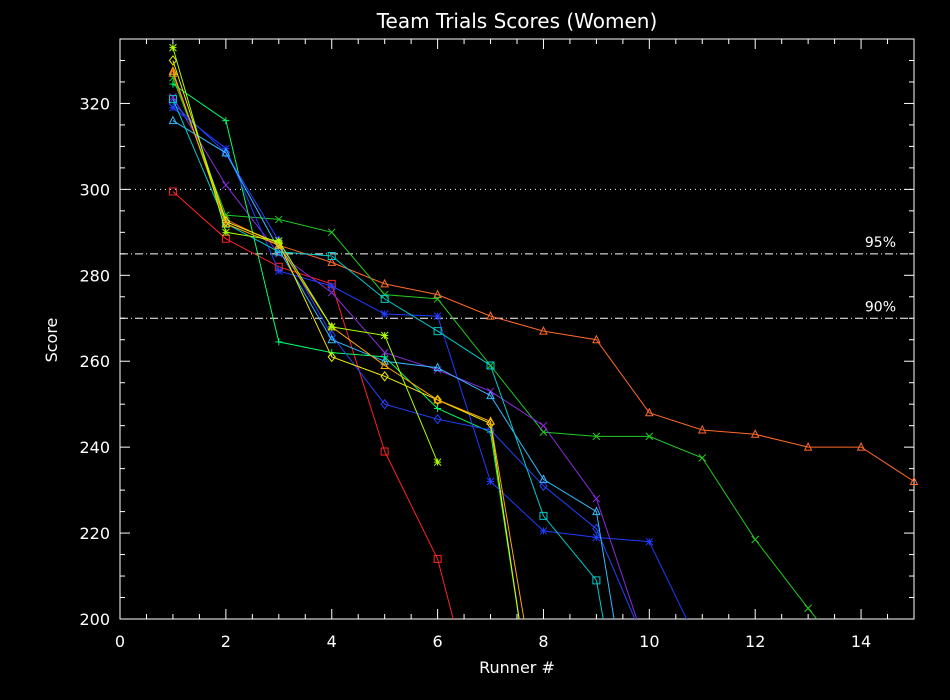  I want to click on y-tick-label: 320, so click(94, 103).